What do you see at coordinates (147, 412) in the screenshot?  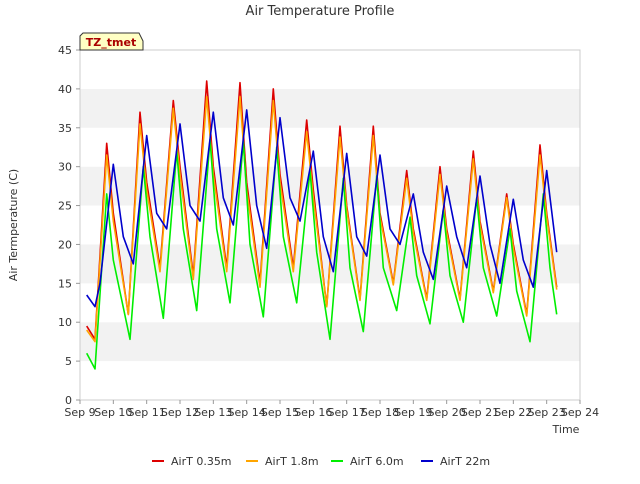 I see `x-tick-label: Sep 11` at bounding box center [147, 412].